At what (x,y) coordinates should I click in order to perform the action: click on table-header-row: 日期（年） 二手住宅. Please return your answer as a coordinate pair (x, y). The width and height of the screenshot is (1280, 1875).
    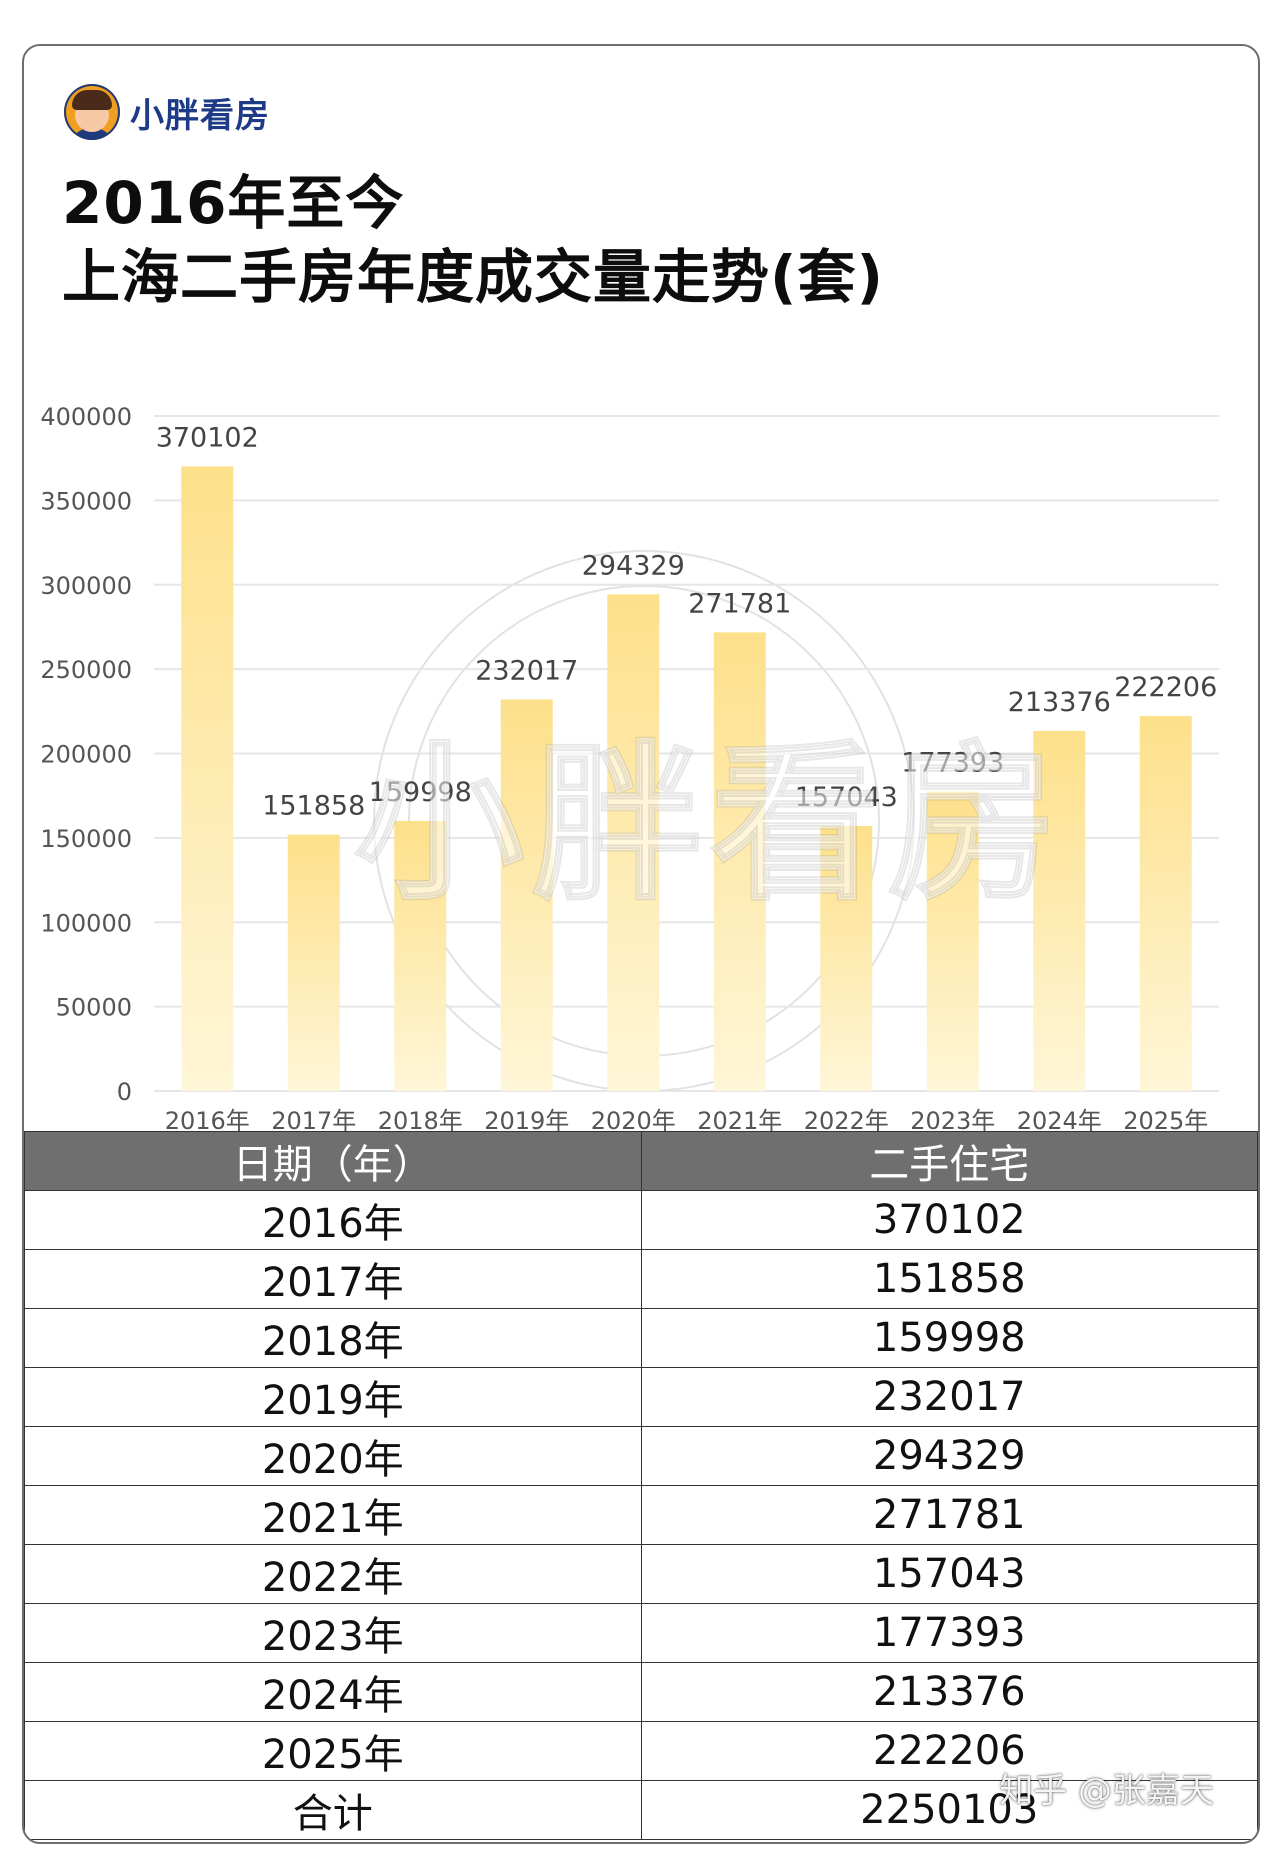
    Looking at the image, I should click on (641, 1161).